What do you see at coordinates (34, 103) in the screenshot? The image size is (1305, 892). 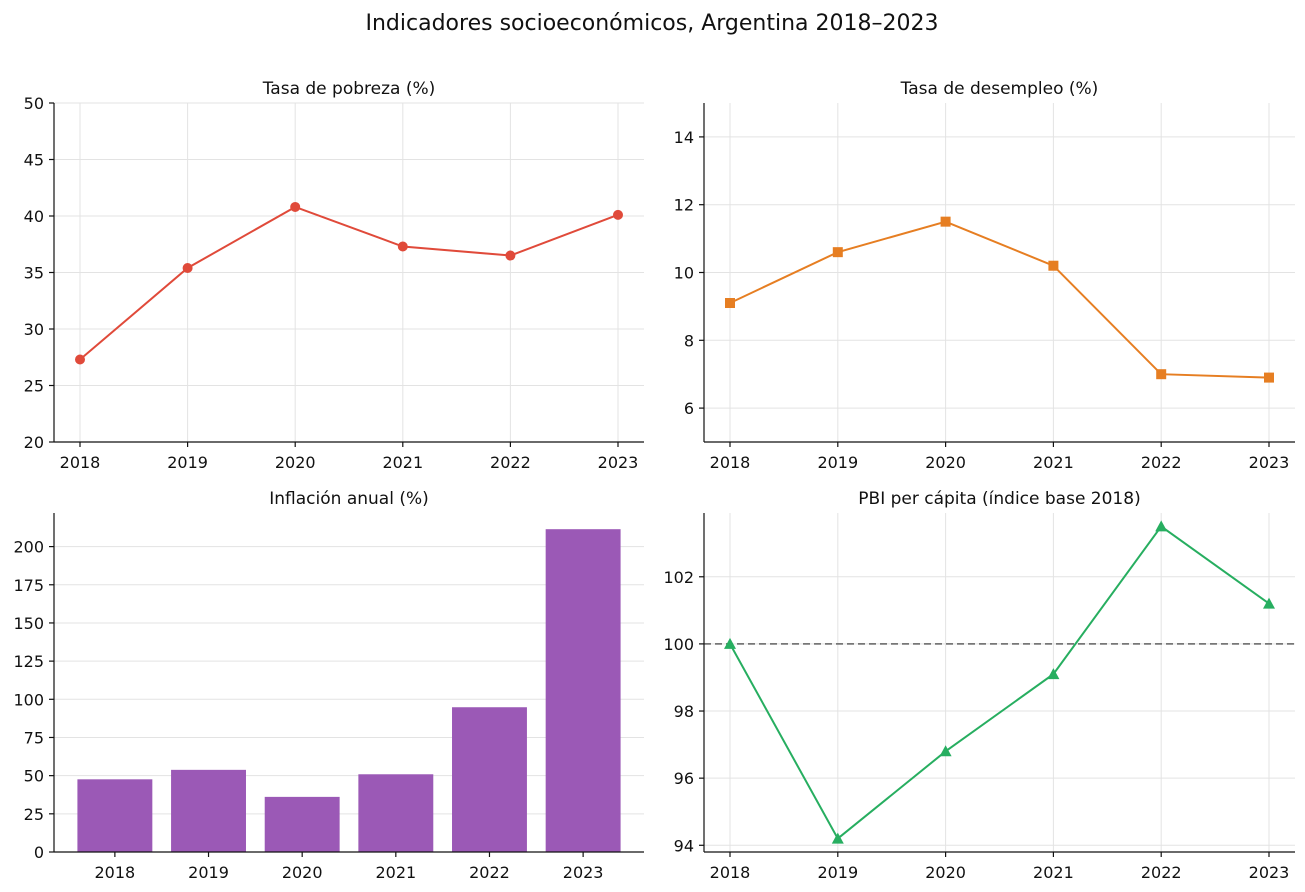 I see `poverty-ytick-label: 50` at bounding box center [34, 103].